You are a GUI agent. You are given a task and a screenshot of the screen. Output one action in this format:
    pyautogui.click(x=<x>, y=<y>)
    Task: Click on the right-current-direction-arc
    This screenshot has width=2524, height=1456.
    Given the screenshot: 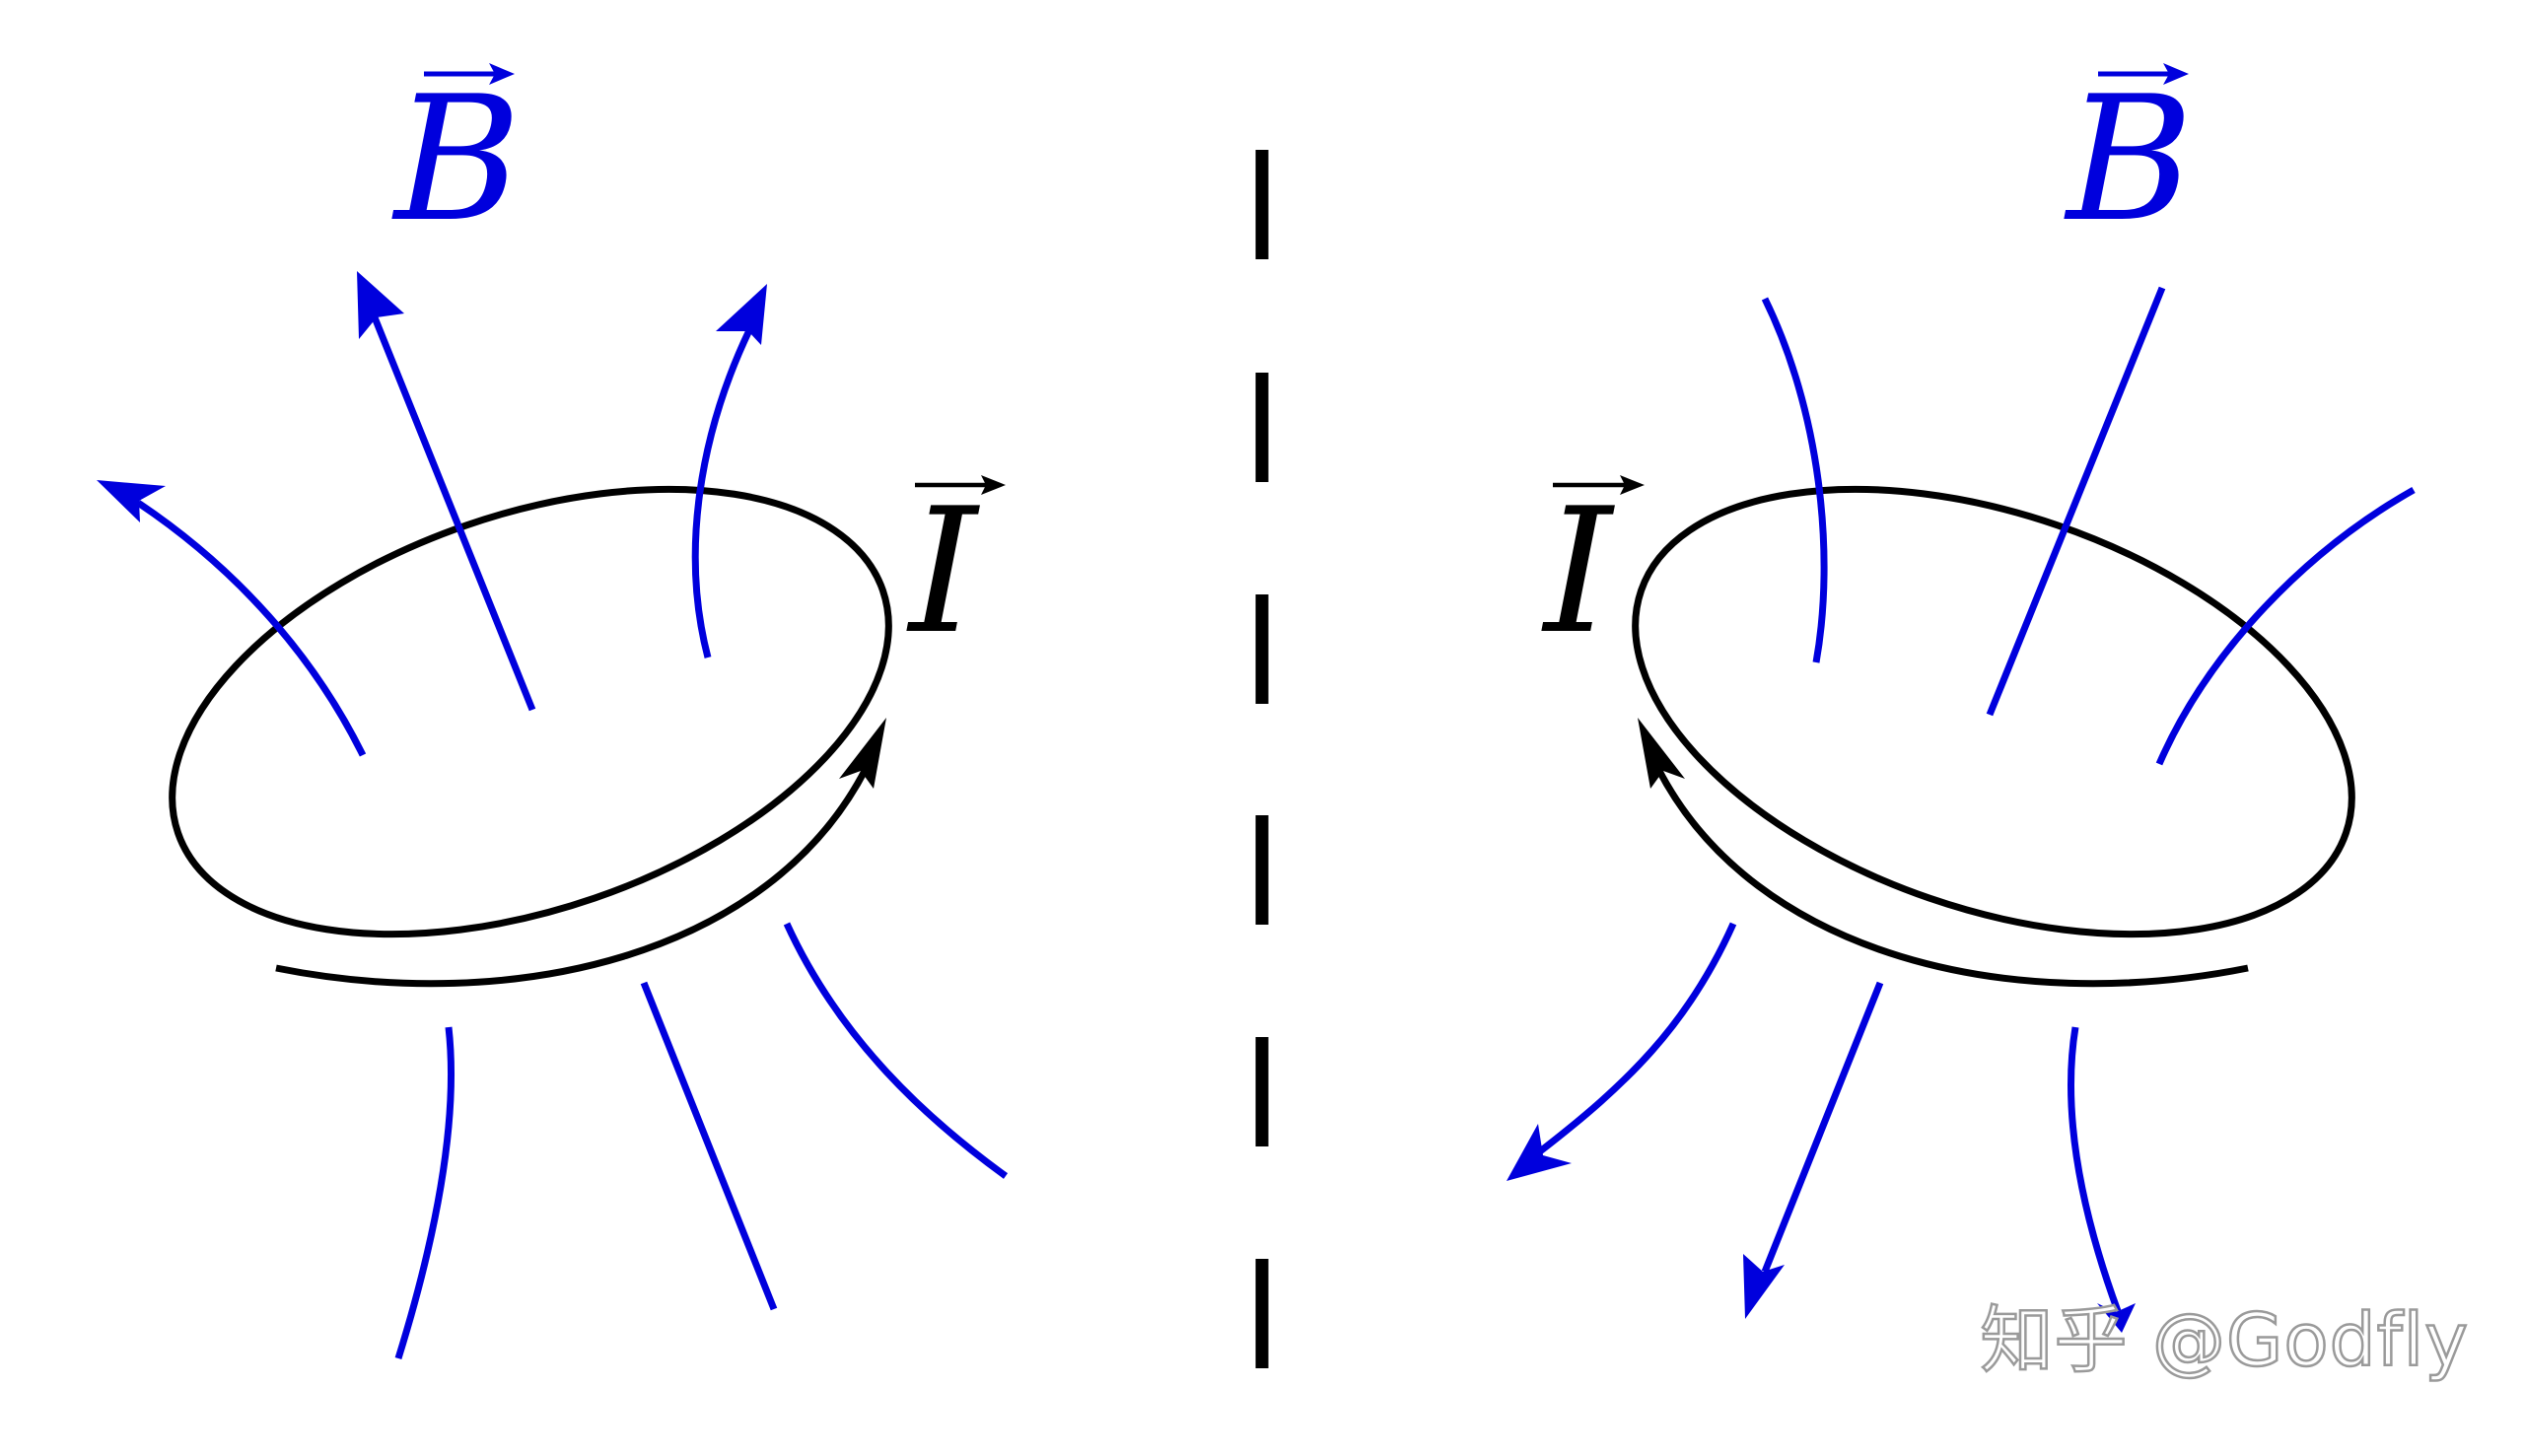 What is the action you would take?
    pyautogui.click(x=1952, y=877)
    